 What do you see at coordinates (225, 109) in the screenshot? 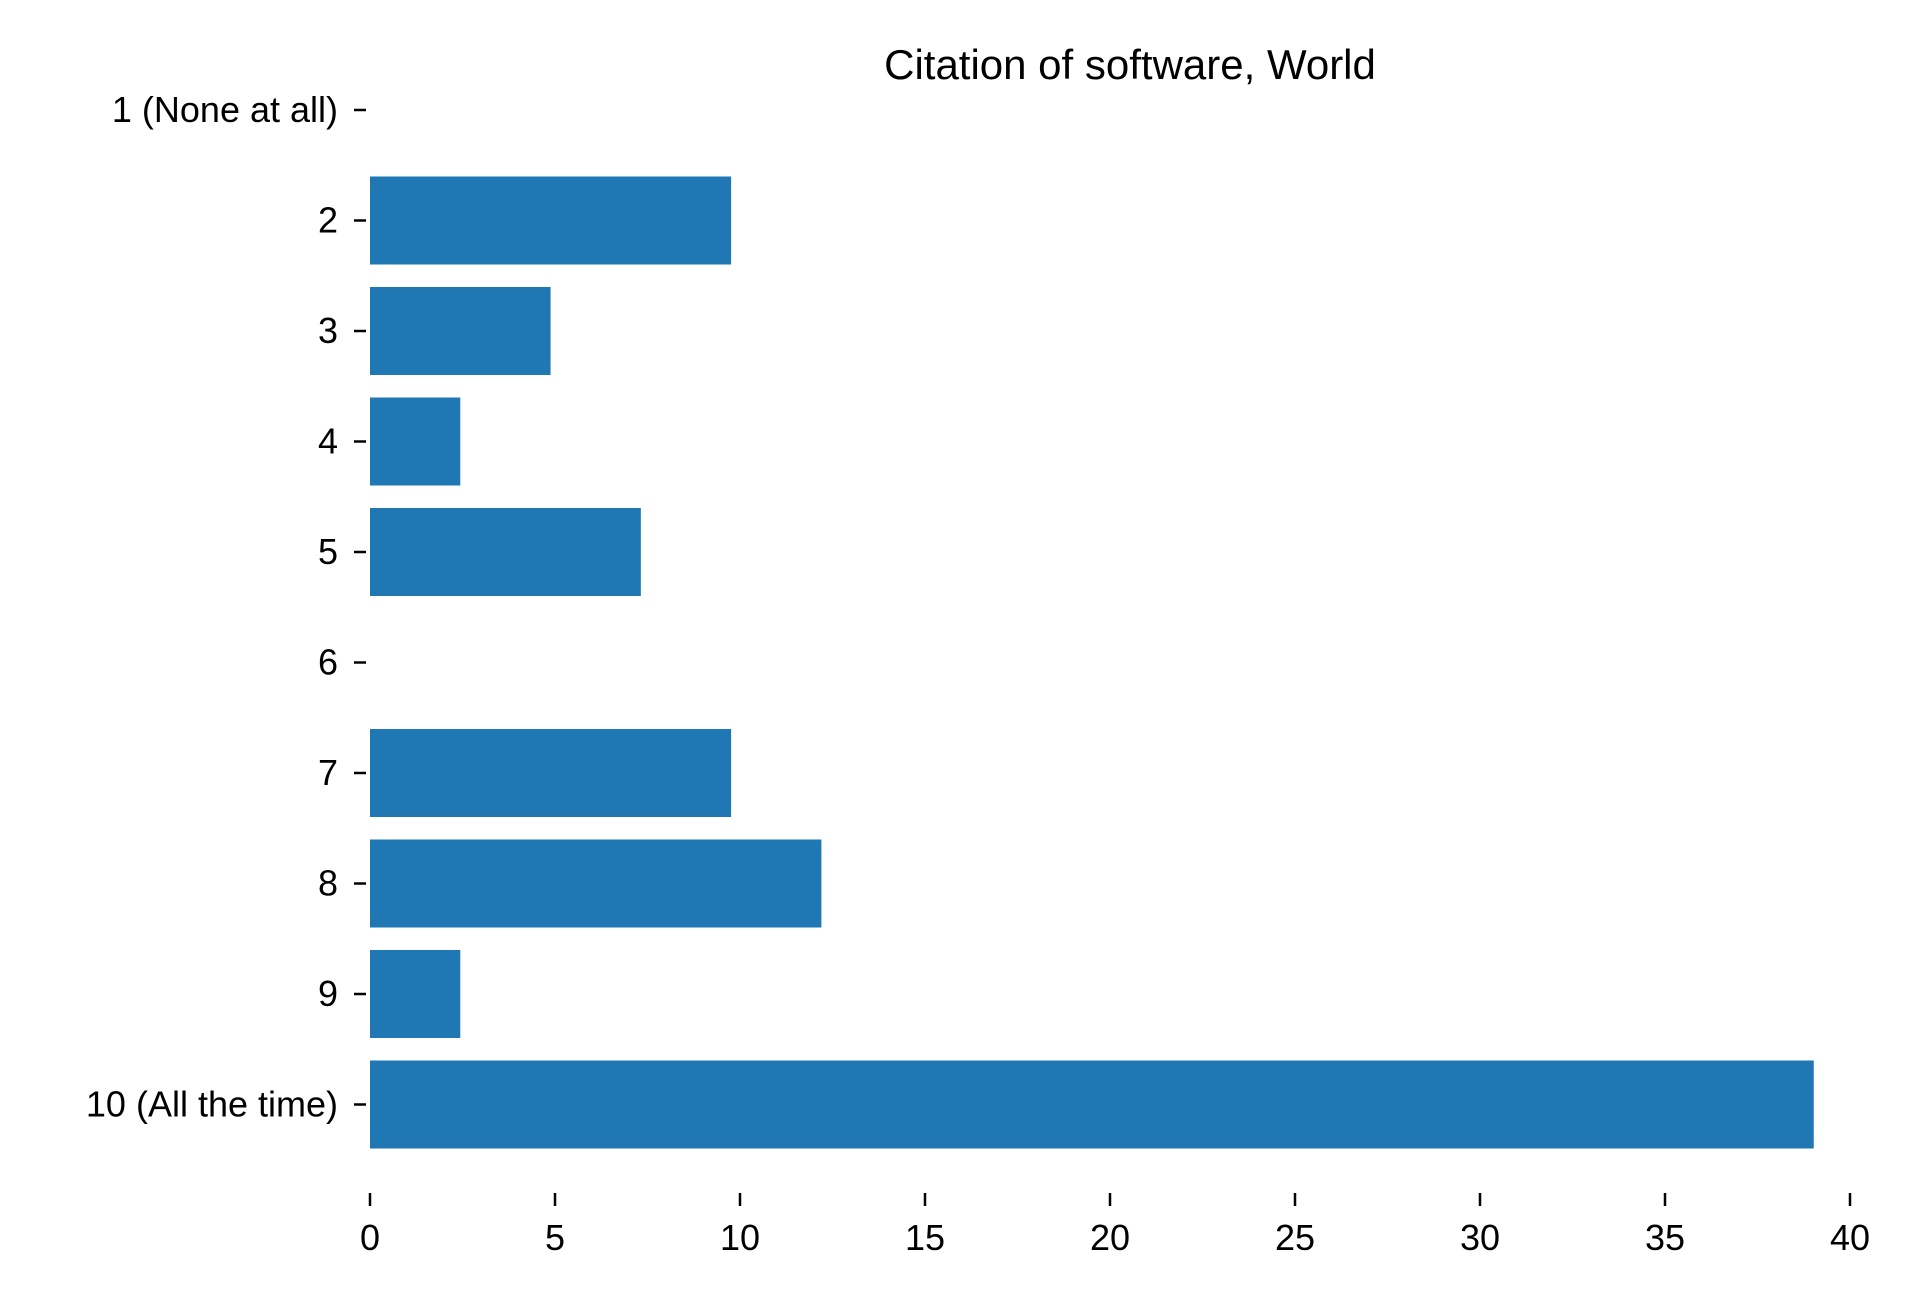
I see `y-tick-label: 1 (None at all)` at bounding box center [225, 109].